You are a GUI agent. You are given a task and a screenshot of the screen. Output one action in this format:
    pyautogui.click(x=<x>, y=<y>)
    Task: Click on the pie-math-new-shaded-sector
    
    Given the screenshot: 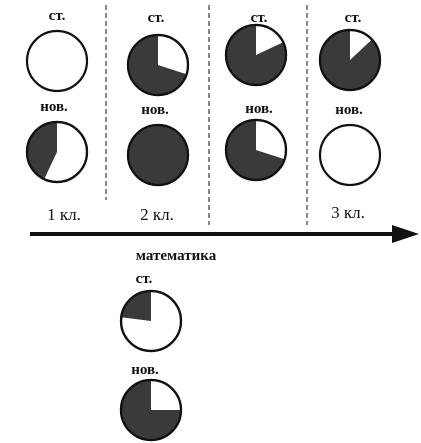 What is the action you would take?
    pyautogui.click(x=151, y=410)
    